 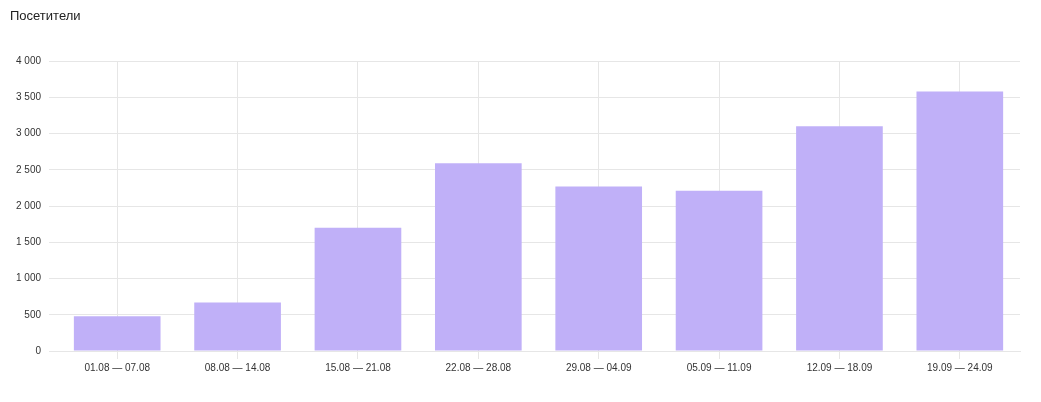 What do you see at coordinates (117, 367) in the screenshot?
I see `x-tick-label: 01.08 — 07.08` at bounding box center [117, 367].